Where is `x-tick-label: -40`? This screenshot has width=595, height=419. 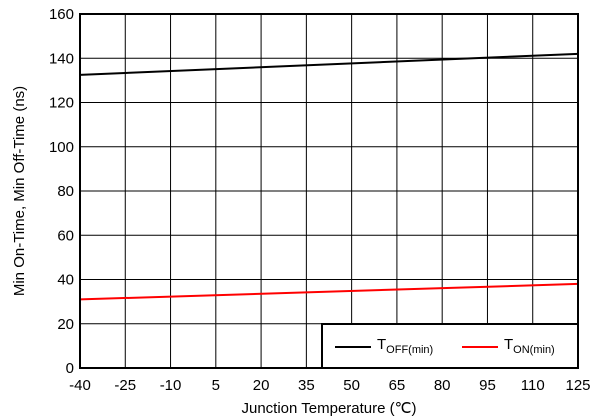
x-tick-label: -40 is located at coordinates (80, 385).